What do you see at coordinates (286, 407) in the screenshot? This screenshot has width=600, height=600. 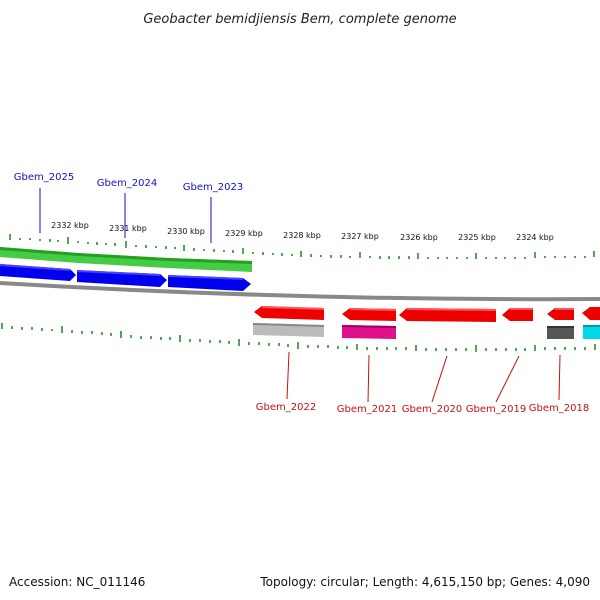 I see `gene-label: Gbem_2022` at bounding box center [286, 407].